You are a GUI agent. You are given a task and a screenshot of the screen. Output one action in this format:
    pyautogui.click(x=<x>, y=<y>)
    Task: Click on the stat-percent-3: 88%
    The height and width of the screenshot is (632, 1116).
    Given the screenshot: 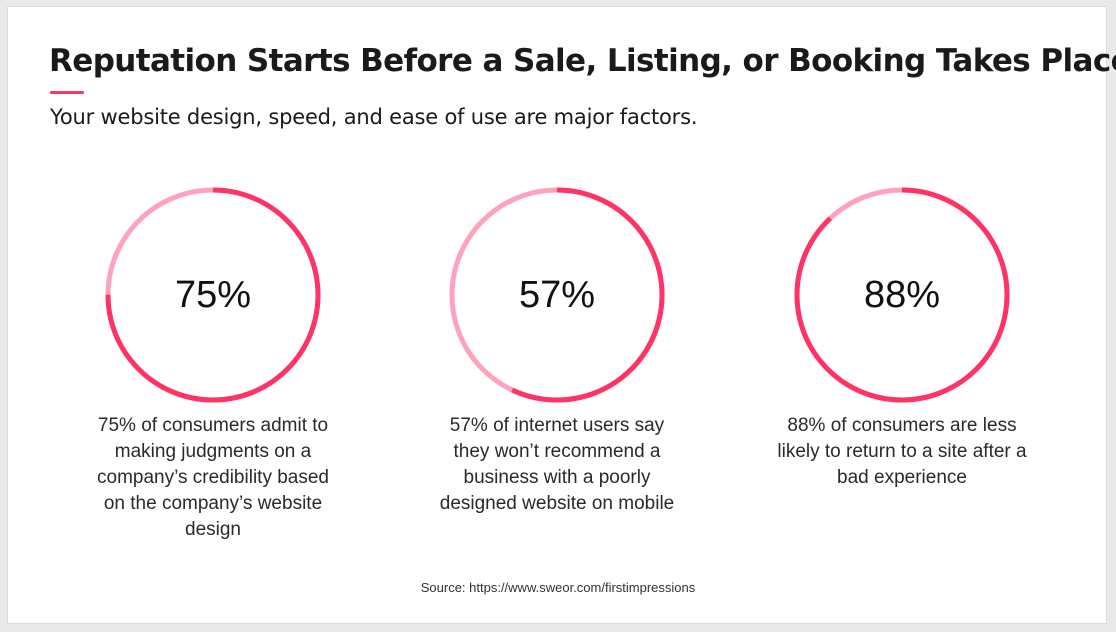 What is the action you would take?
    pyautogui.click(x=902, y=295)
    